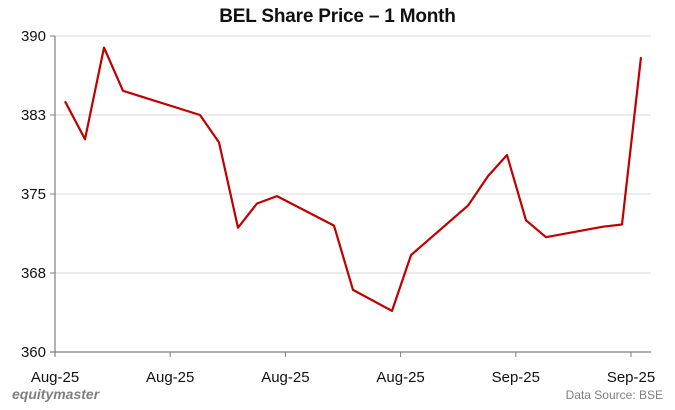  I want to click on y-tick-label: 375, so click(33, 194).